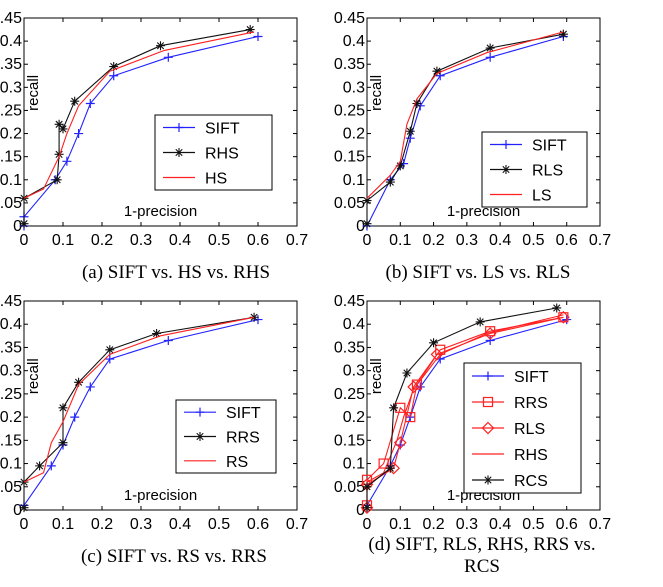 This screenshot has width=663, height=587. What do you see at coordinates (174, 556) in the screenshot?
I see `chart-caption: (c) SIFT vs. RS vs. RRS` at bounding box center [174, 556].